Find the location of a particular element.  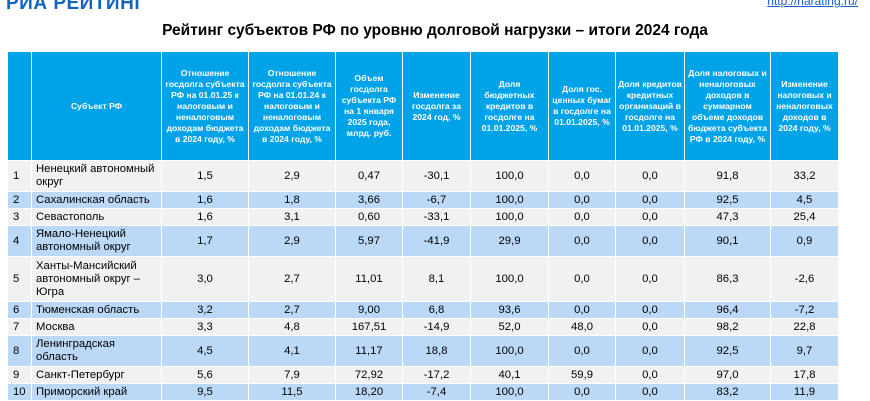

value-cell: 0,9 is located at coordinates (804, 241).